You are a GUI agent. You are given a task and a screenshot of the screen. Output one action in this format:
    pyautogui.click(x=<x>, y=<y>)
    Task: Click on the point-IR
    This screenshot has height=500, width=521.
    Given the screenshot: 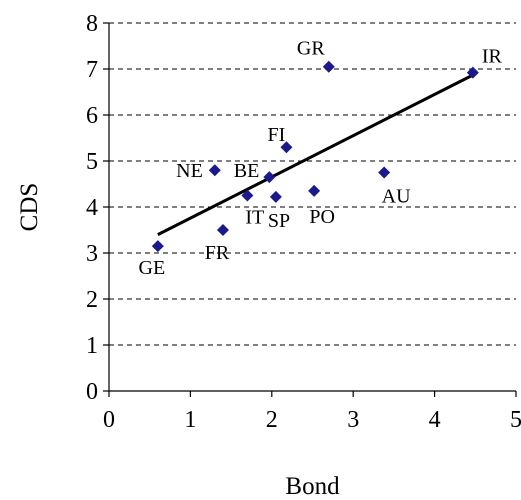 What is the action you would take?
    pyautogui.click(x=472, y=72)
    